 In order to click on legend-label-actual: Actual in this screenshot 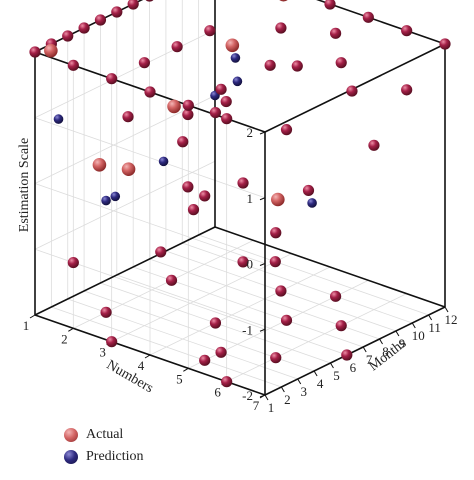, I will do `click(105, 434)`.